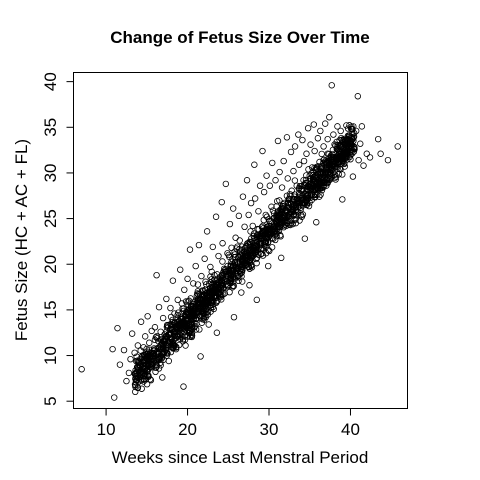  Describe the element at coordinates (21, 240) in the screenshot. I see `y-axis-label: Fetus Size (HC + AC + FL)` at that location.